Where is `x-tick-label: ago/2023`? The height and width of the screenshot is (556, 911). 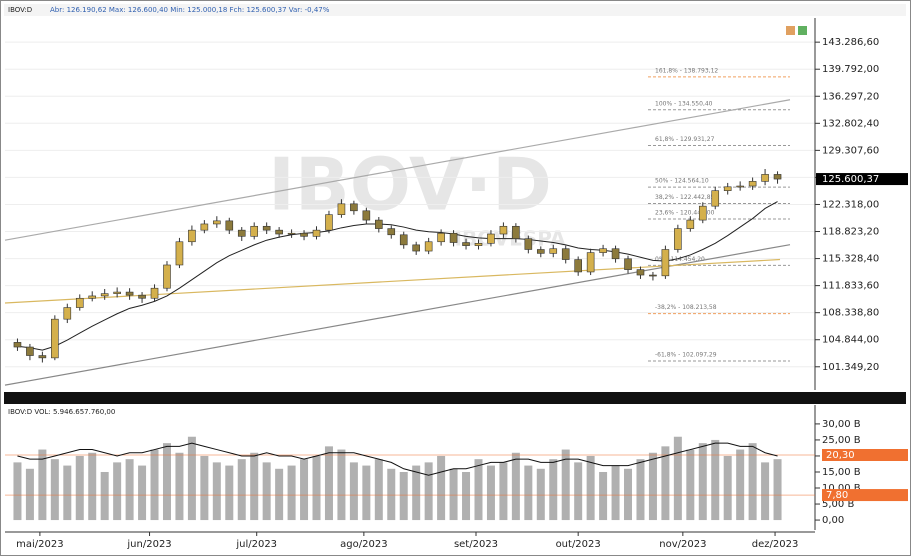
x-tick-label: ago/2023 is located at coordinates (363, 544).